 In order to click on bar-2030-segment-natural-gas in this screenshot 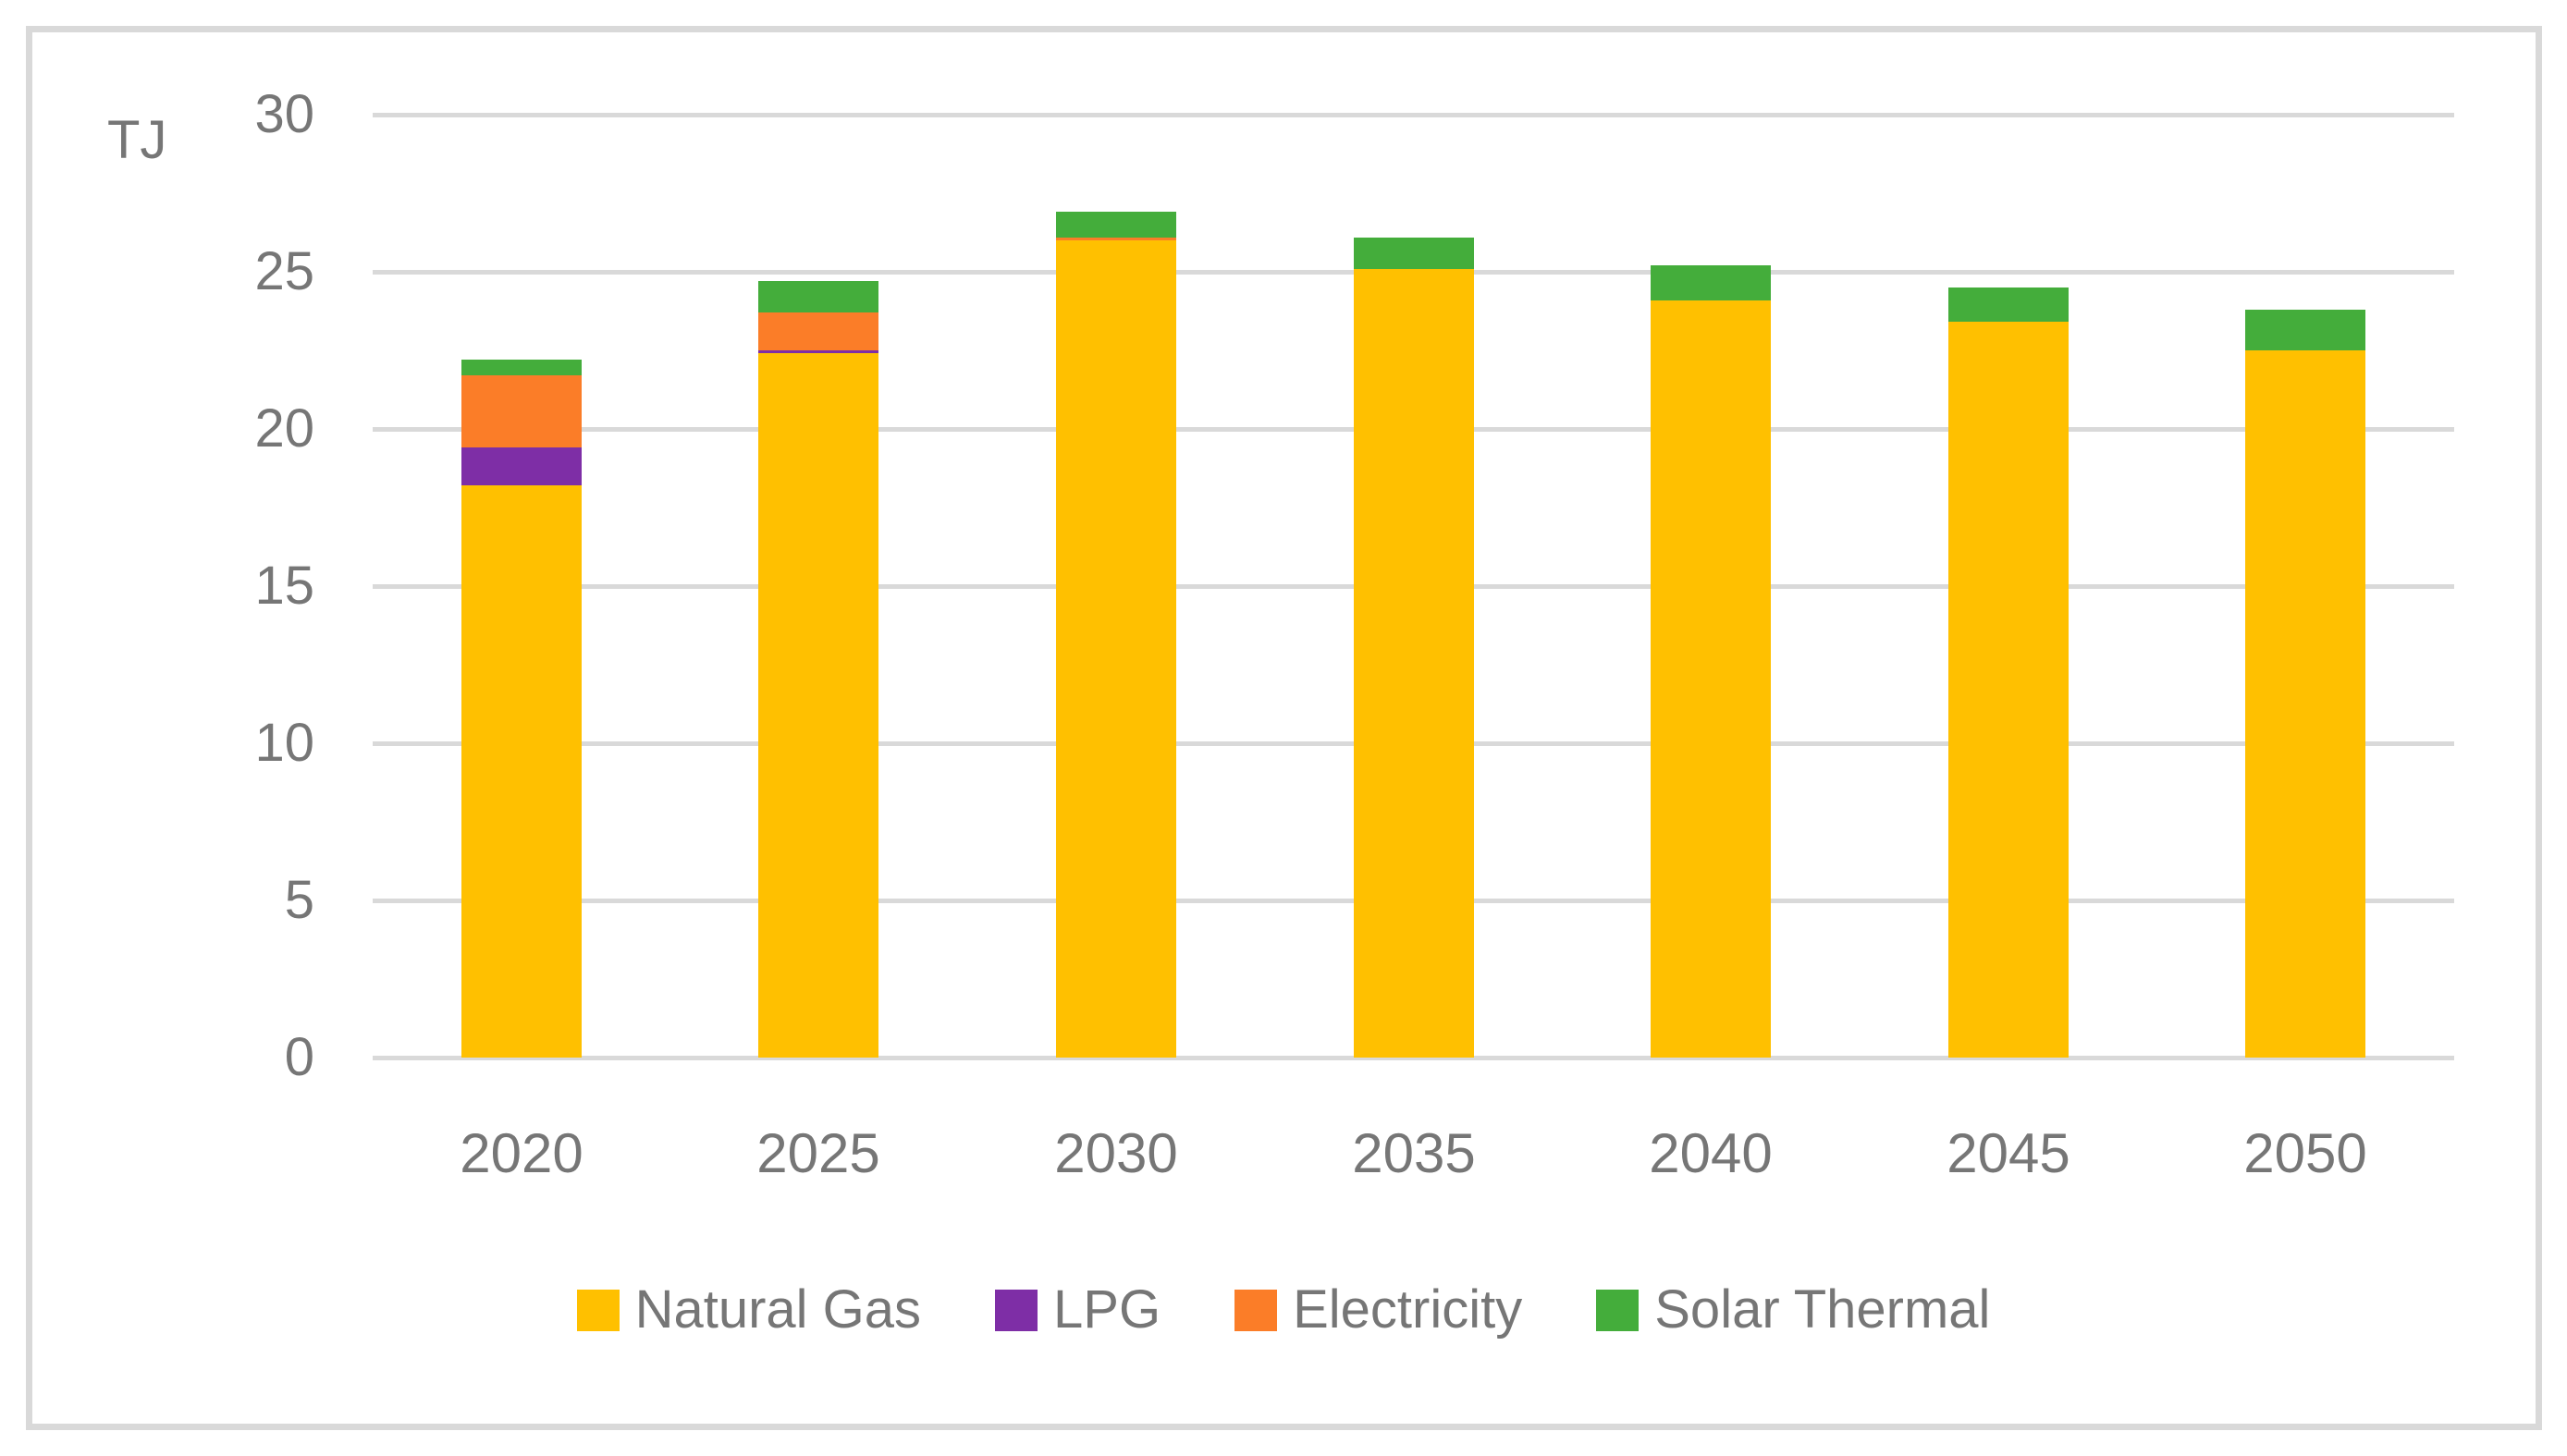, I will do `click(1116, 649)`.